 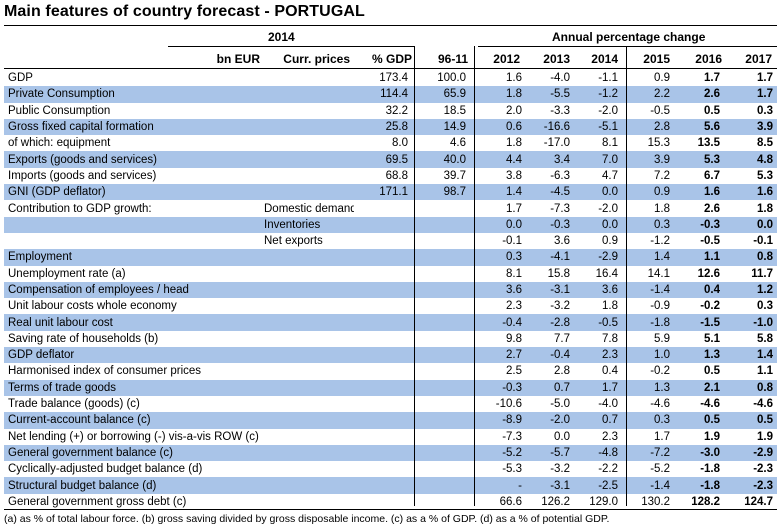 What do you see at coordinates (699, 257) in the screenshot?
I see `cell-2015: 1.1` at bounding box center [699, 257].